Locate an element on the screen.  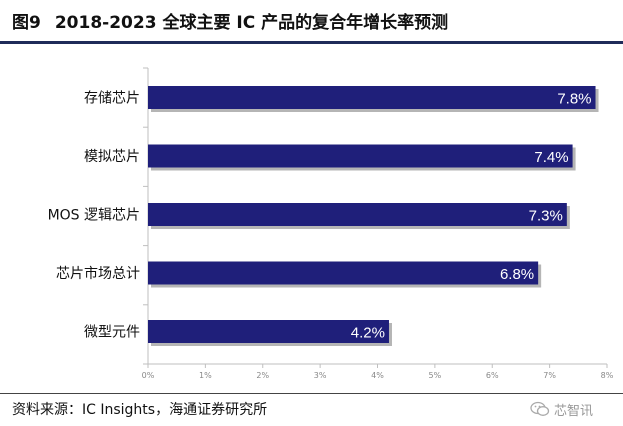
wechat-icon is located at coordinates (540, 408).